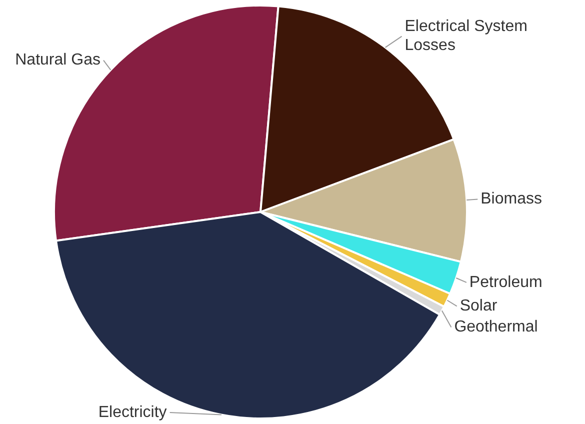 The image size is (585, 424). What do you see at coordinates (57, 60) in the screenshot?
I see `slice-label: Natural Gas` at bounding box center [57, 60].